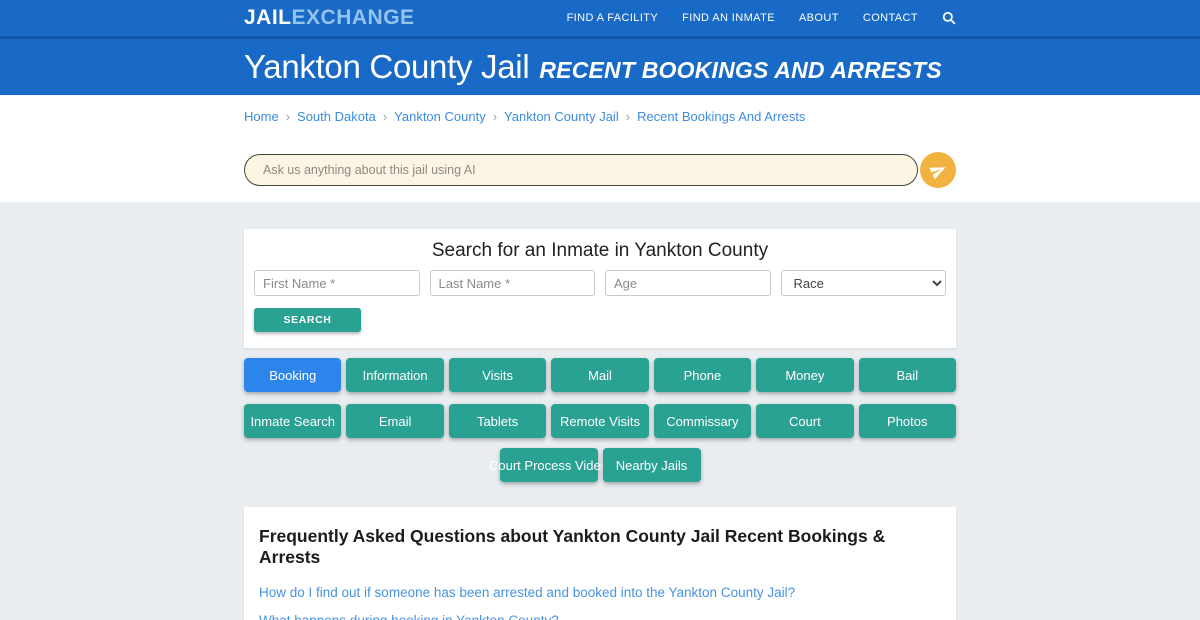 The image size is (1200, 620). What do you see at coordinates (651, 465) in the screenshot?
I see `tab-nearby-jails: Nearby Jails` at bounding box center [651, 465].